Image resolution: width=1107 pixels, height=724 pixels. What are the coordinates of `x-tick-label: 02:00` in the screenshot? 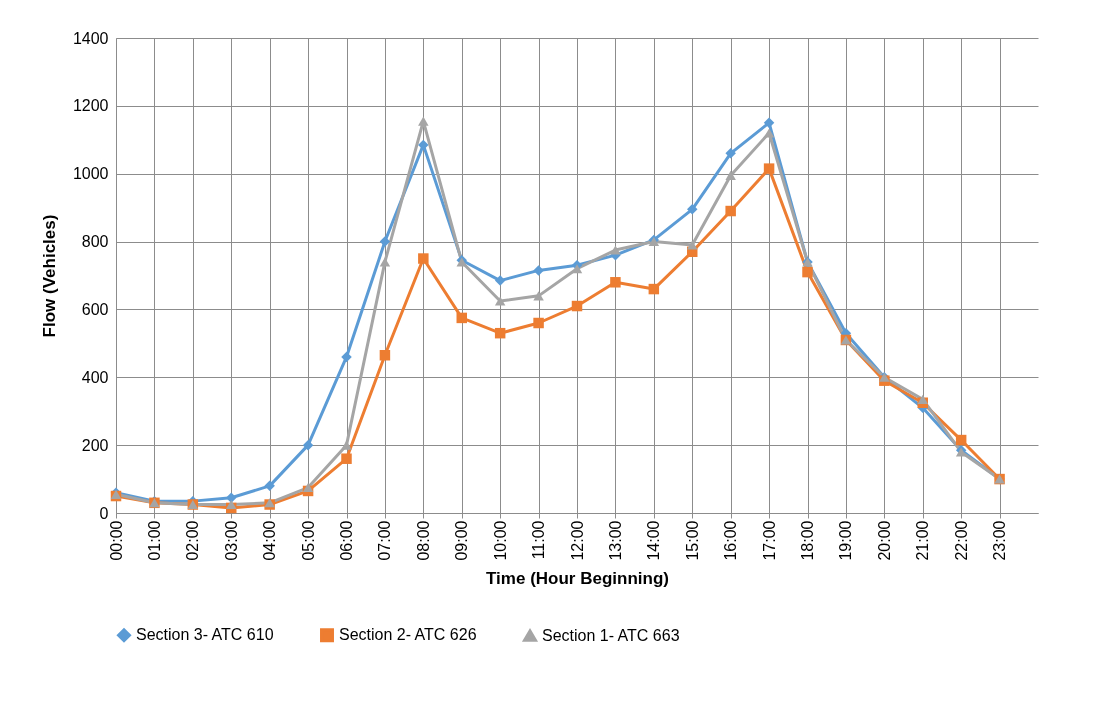 It's located at (193, 540).